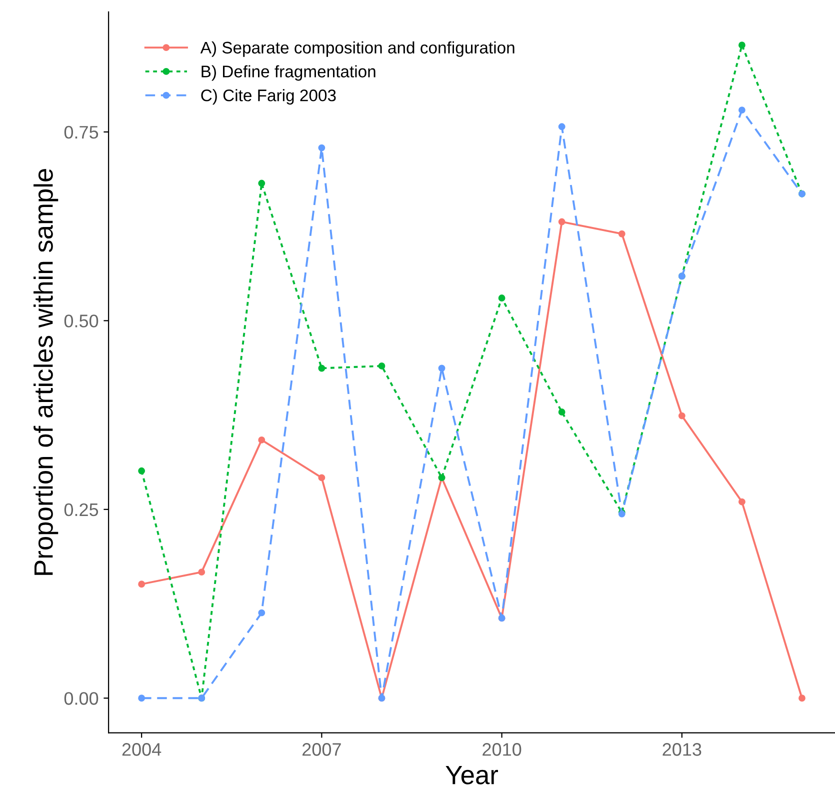  I want to click on y-tick-label: 0.75, so click(81, 132).